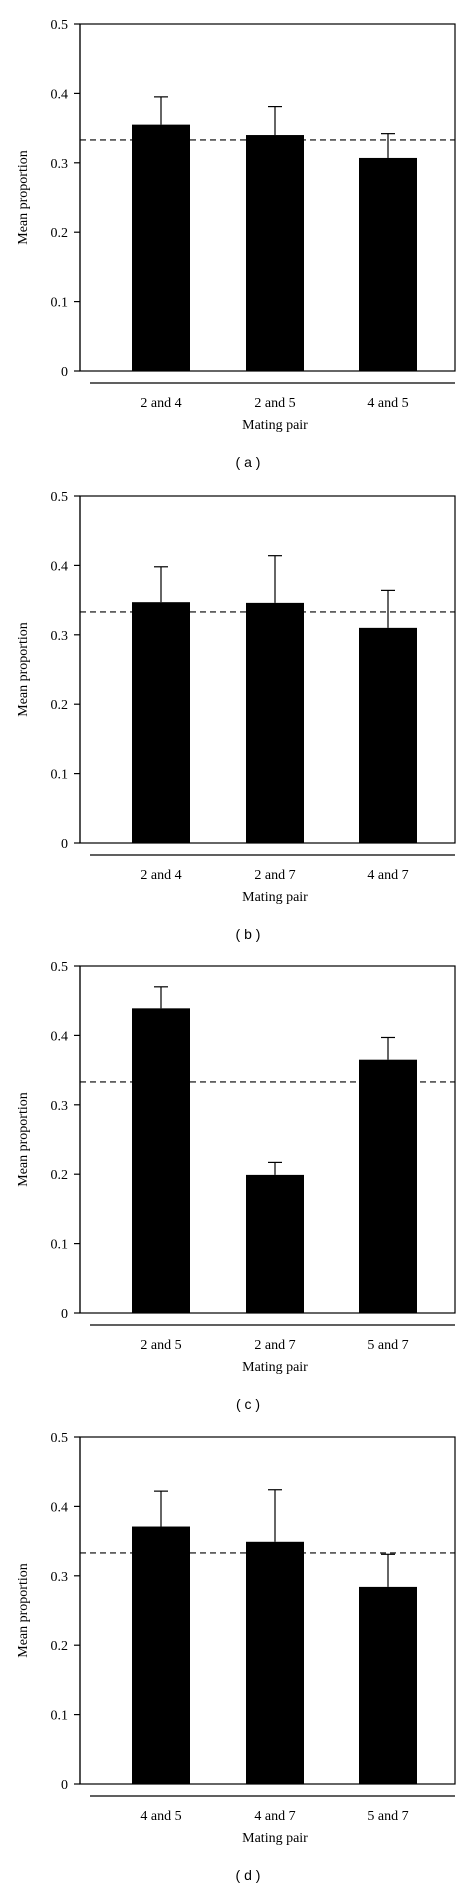 The image size is (474, 1895). Describe the element at coordinates (248, 462) in the screenshot. I see `panel-label: ( a )` at that location.